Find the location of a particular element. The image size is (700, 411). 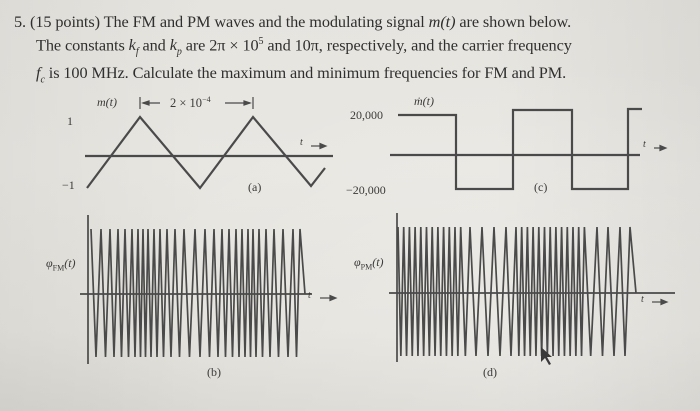

plot-b-t-label: t is located at coordinates (309, 295).